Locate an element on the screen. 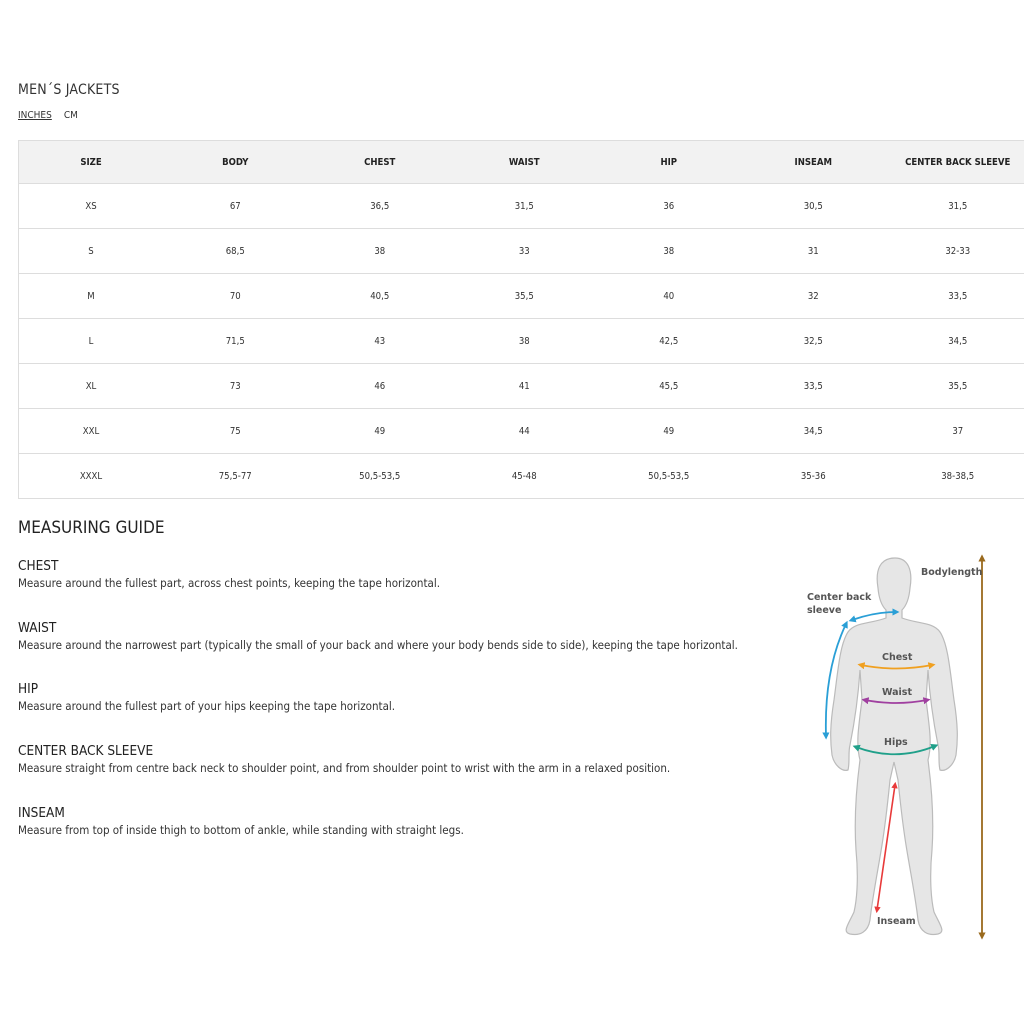  sleeve-arrow-shoulder is located at coordinates (874, 615).